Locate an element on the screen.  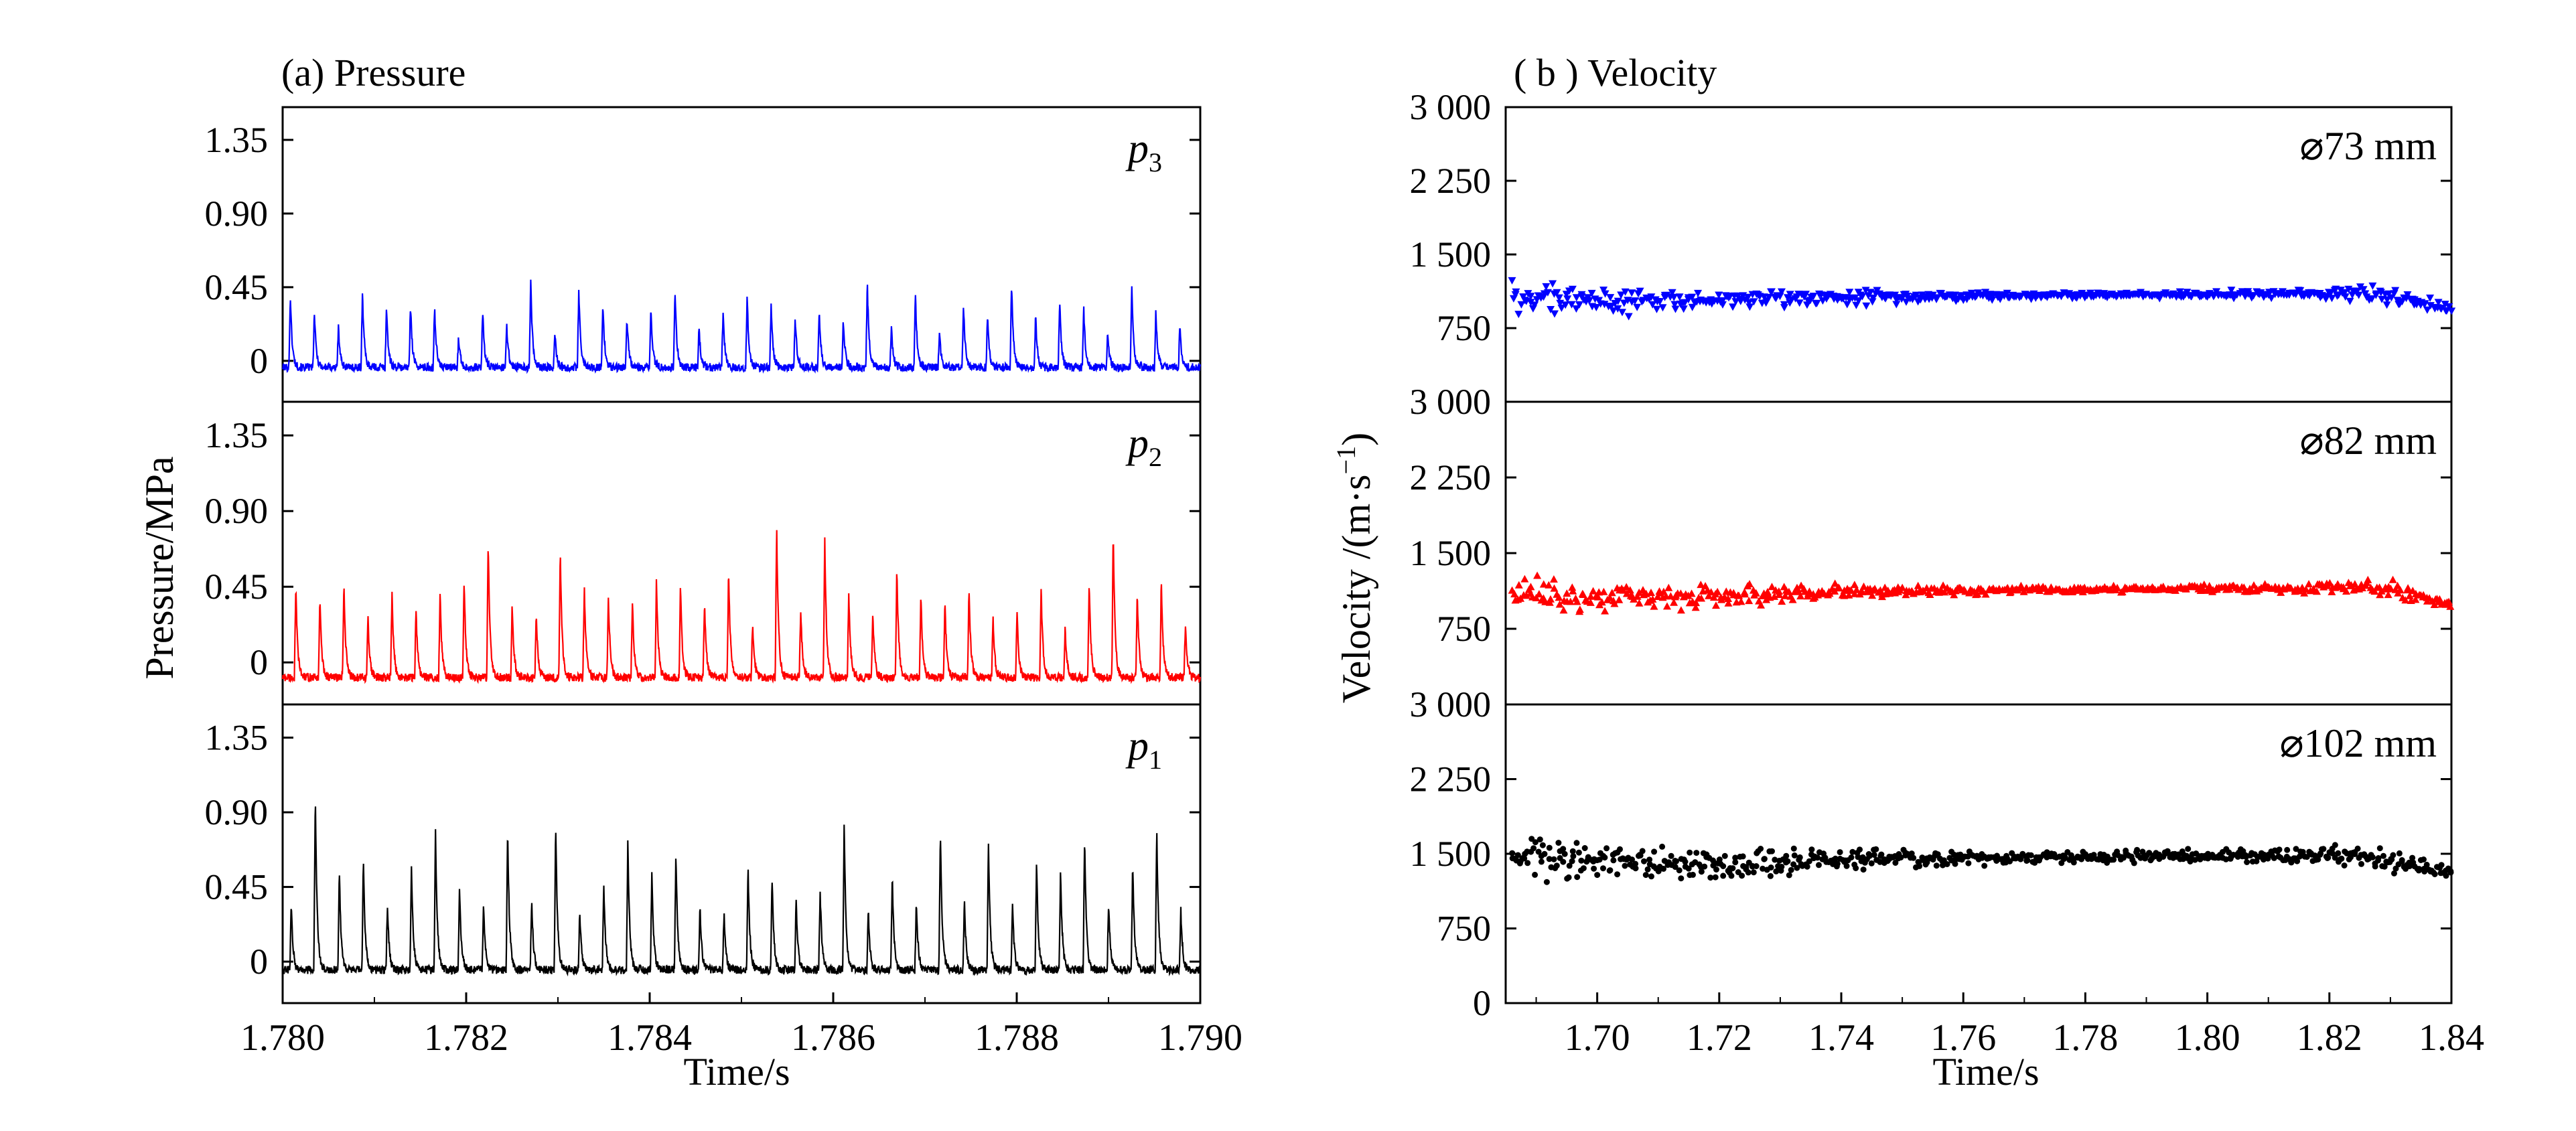
pressure-subplot-frame is located at coordinates (741, 553).